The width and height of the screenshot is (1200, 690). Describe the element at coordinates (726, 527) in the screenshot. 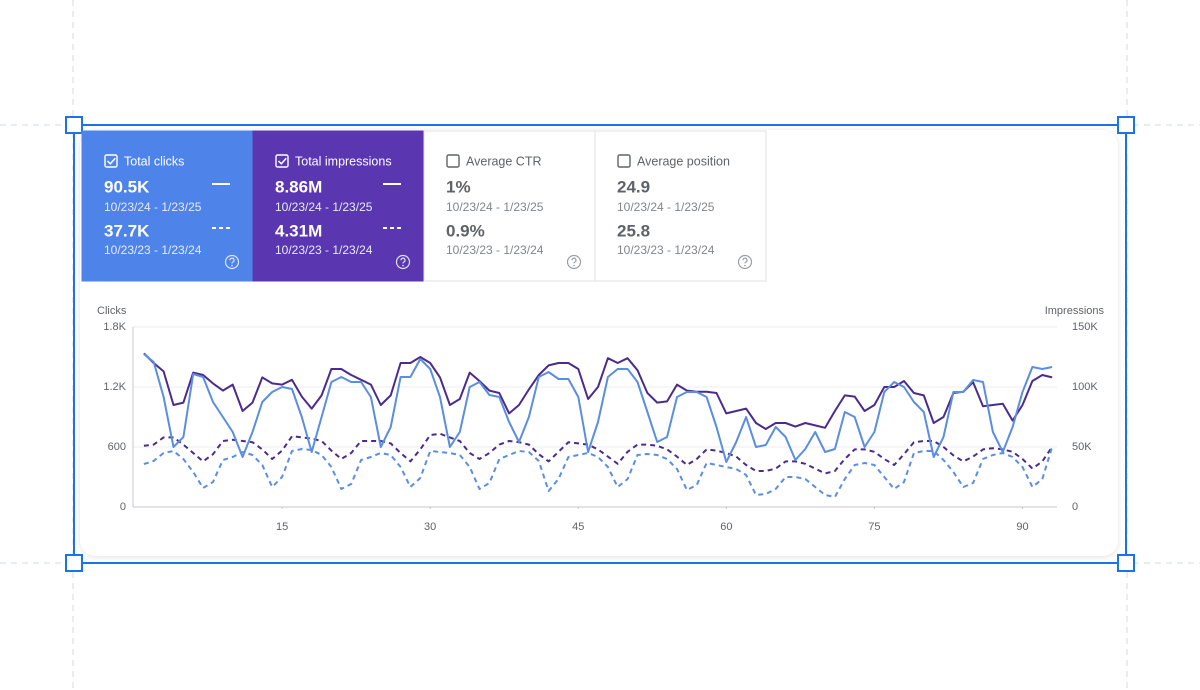

I see `x-tick-label: 60` at that location.